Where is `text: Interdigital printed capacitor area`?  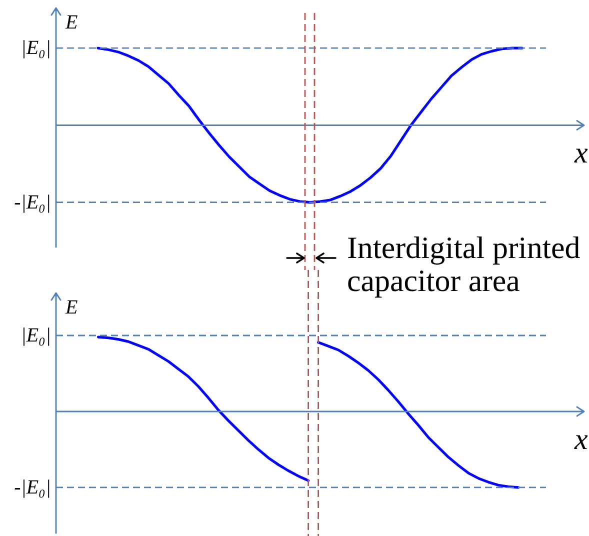 text: Interdigital printed capacitor area is located at coordinates (464, 264).